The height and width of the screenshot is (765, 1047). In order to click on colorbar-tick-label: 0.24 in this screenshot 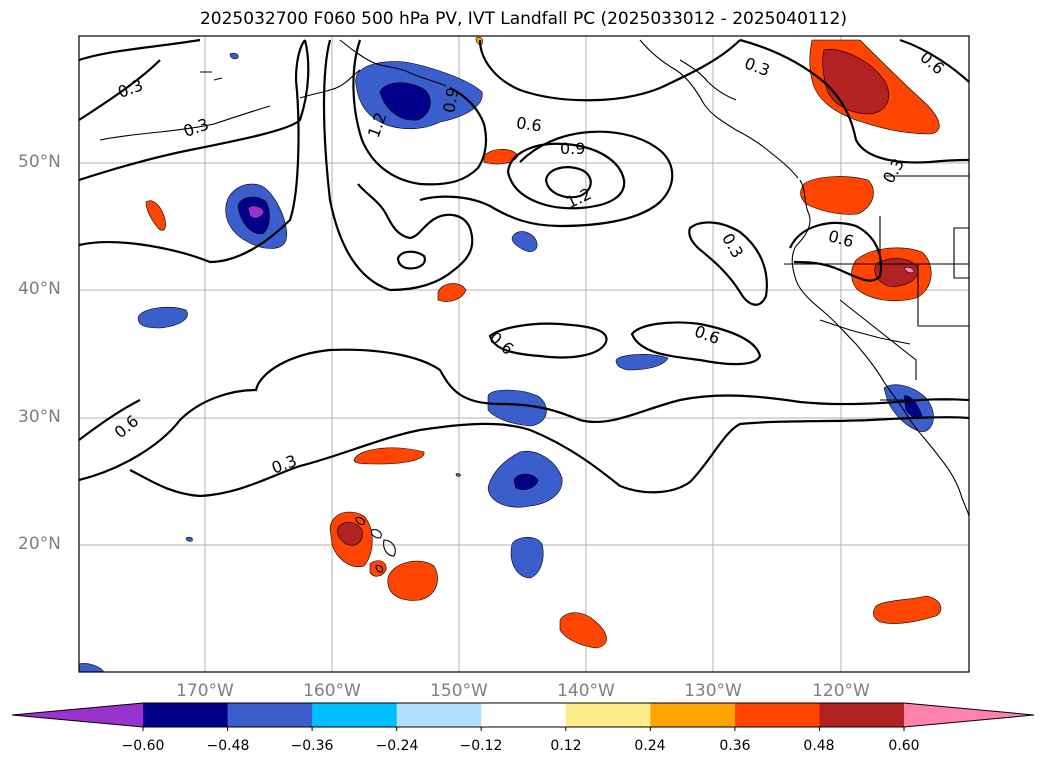, I will do `click(650, 746)`.